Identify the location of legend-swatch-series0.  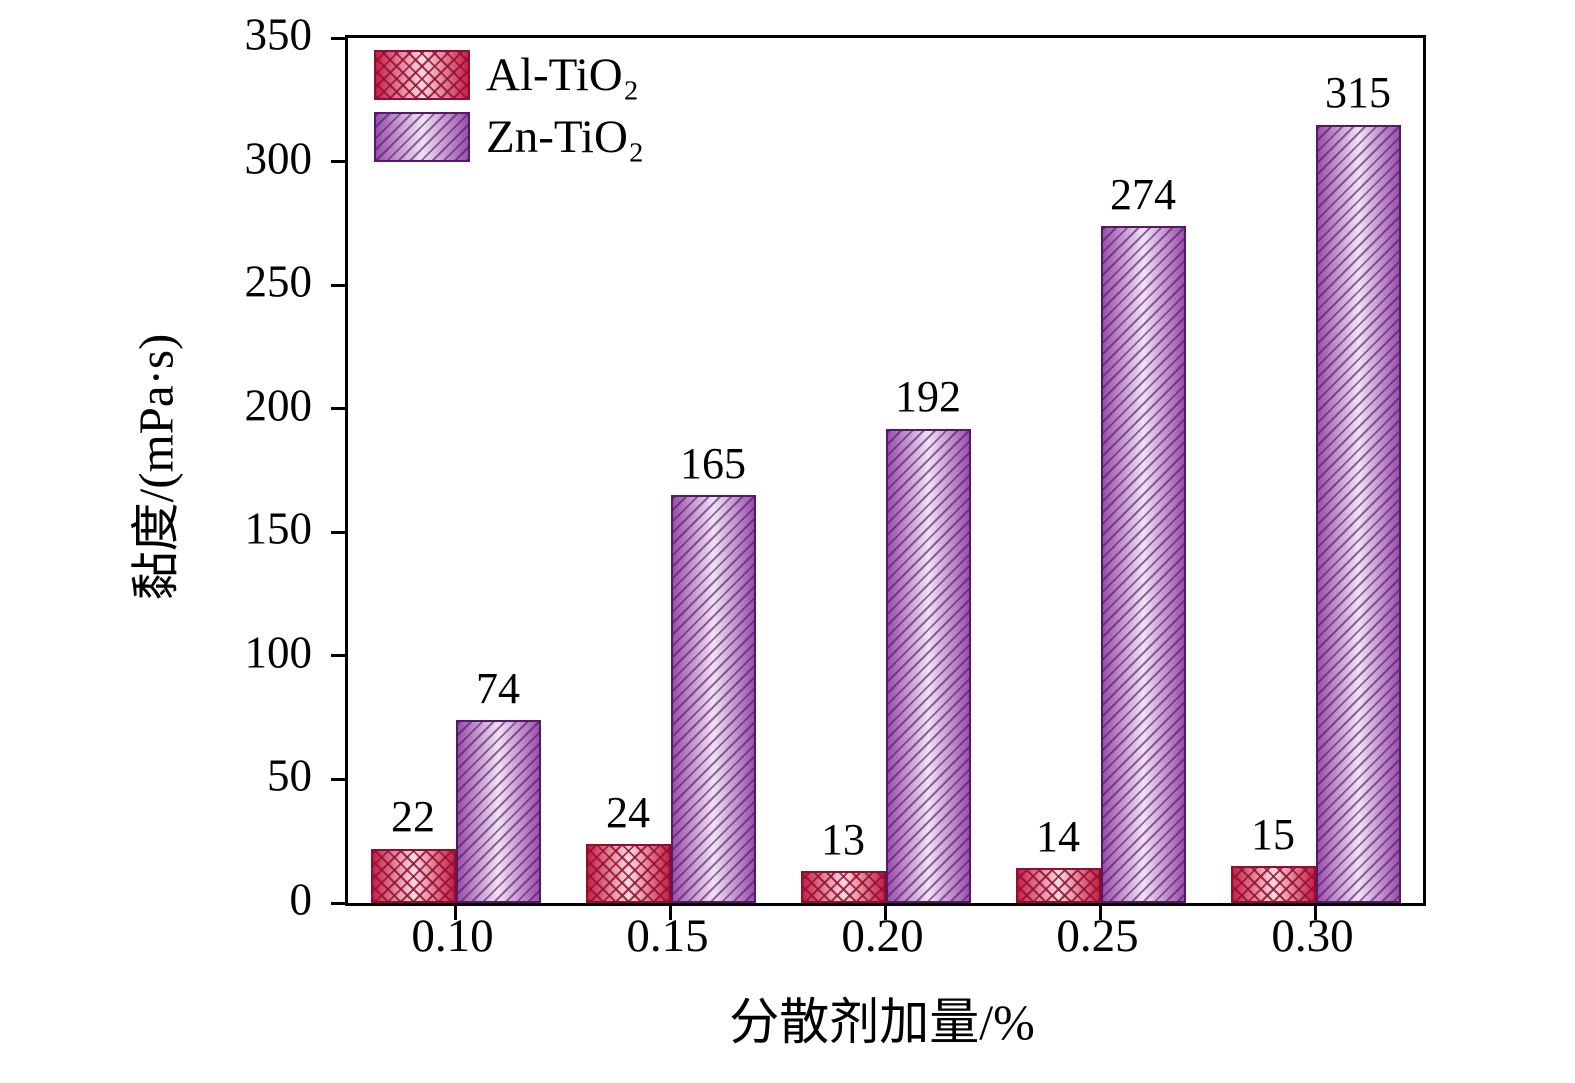
(422, 75).